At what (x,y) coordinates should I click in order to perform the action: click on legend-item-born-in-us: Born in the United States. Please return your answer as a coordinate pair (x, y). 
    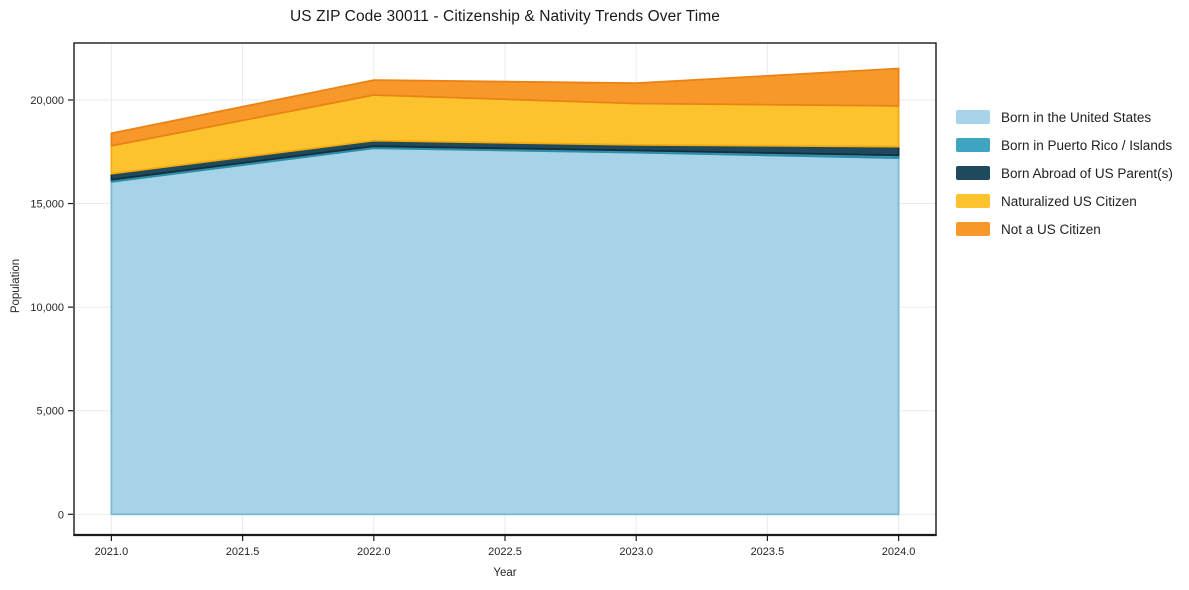
    Looking at the image, I should click on (1064, 117).